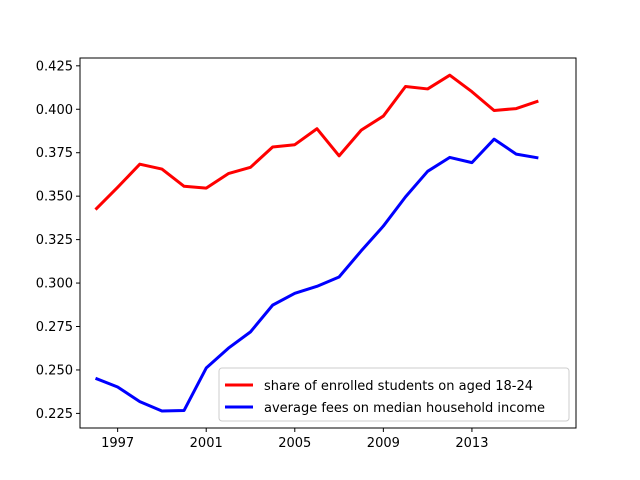  Describe the element at coordinates (54, 370) in the screenshot. I see `y-tick-label: 0.250` at that location.